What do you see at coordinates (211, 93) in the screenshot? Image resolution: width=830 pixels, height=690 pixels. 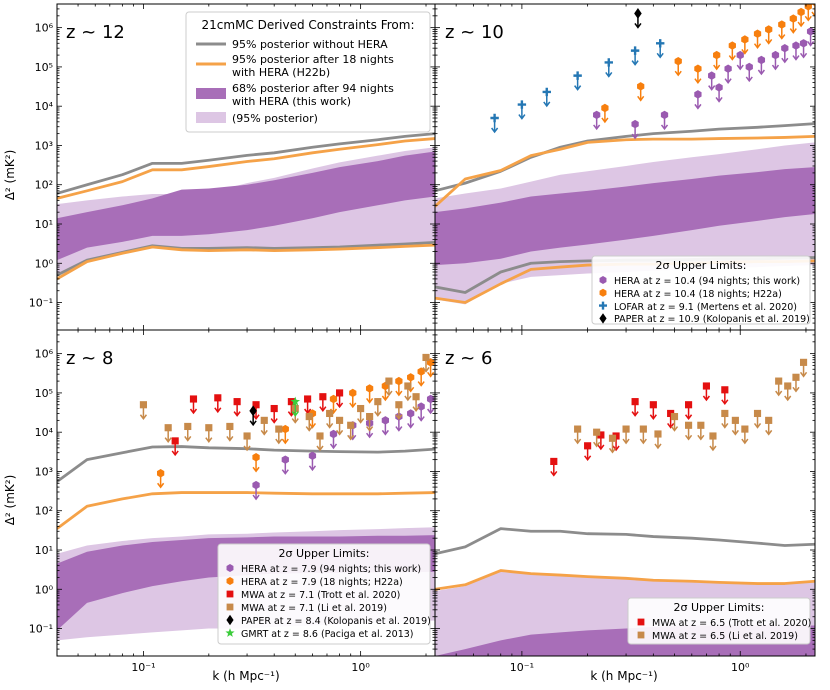 I see `legend-swatch-purple` at bounding box center [211, 93].